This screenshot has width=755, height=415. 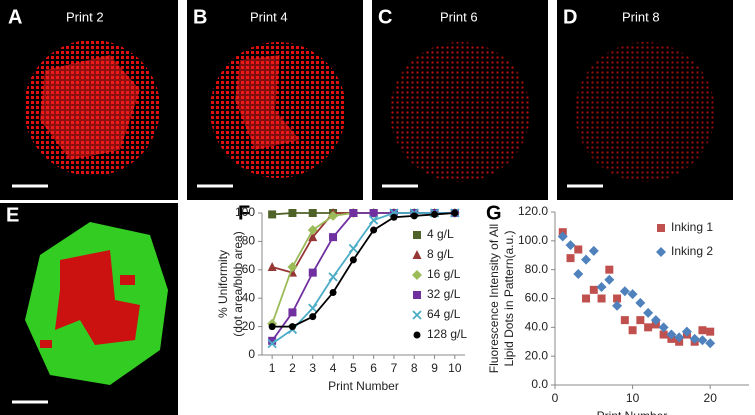 What do you see at coordinates (645, 100) in the screenshot?
I see `panel-d` at bounding box center [645, 100].